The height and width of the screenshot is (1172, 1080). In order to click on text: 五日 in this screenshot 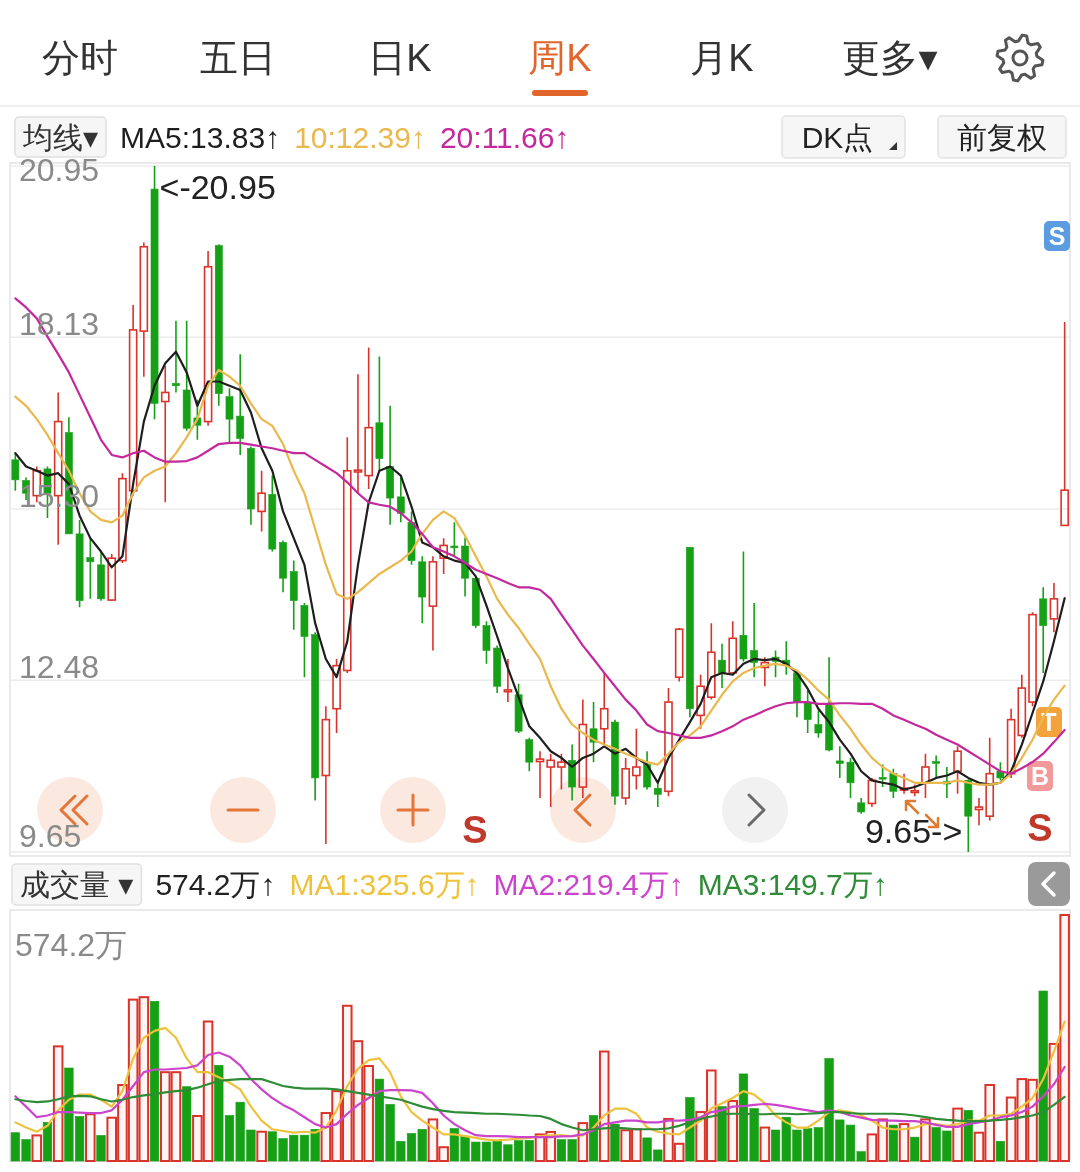, I will do `click(238, 58)`.